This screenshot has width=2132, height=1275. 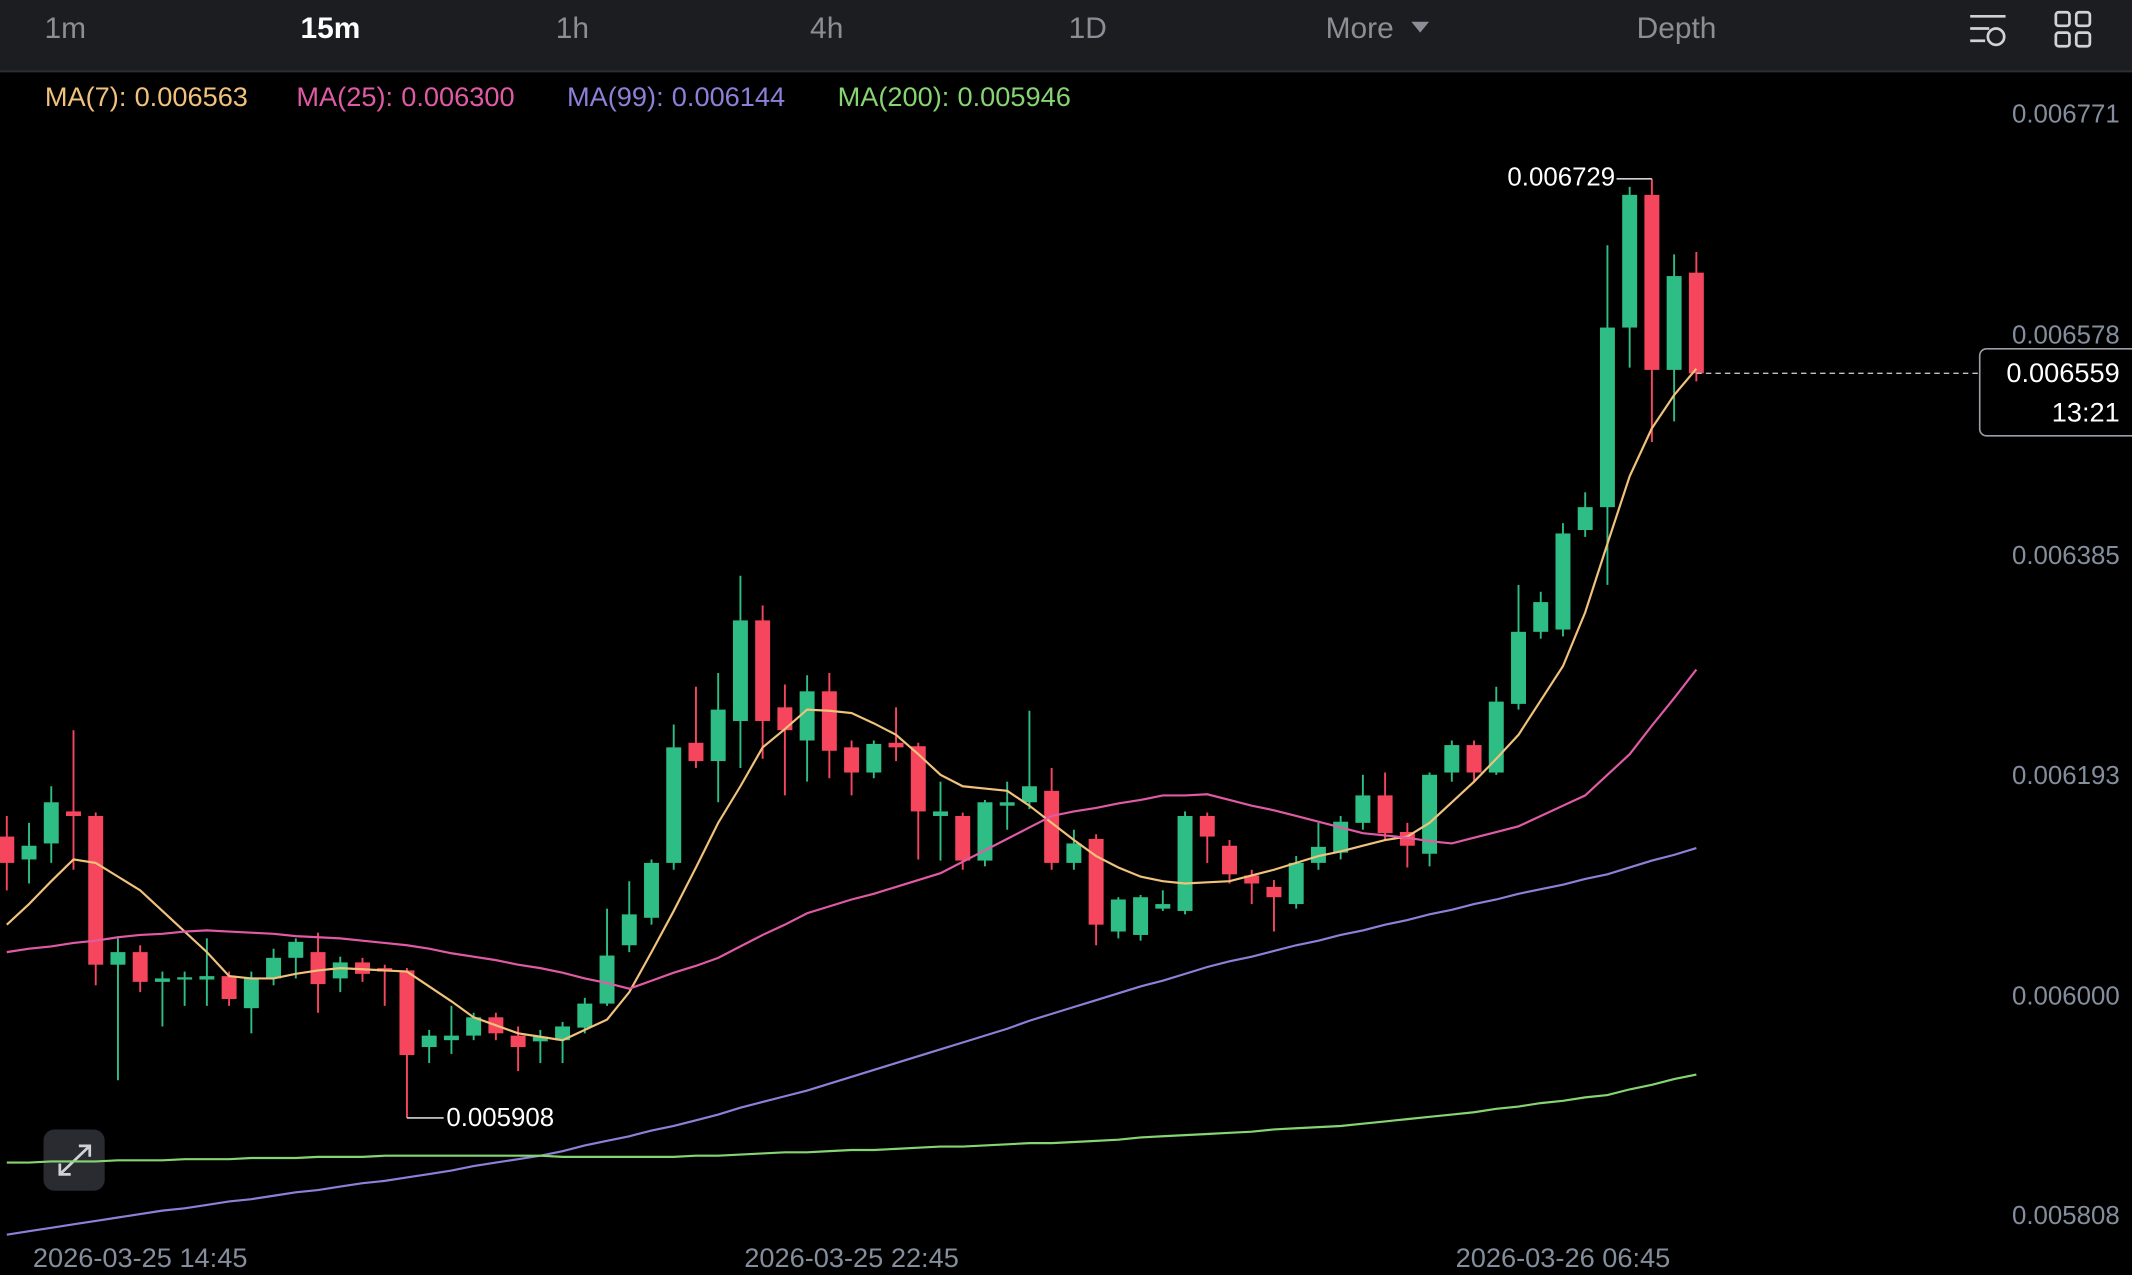 What do you see at coordinates (1013, 96) in the screenshot?
I see `legend-value: 0.005946` at bounding box center [1013, 96].